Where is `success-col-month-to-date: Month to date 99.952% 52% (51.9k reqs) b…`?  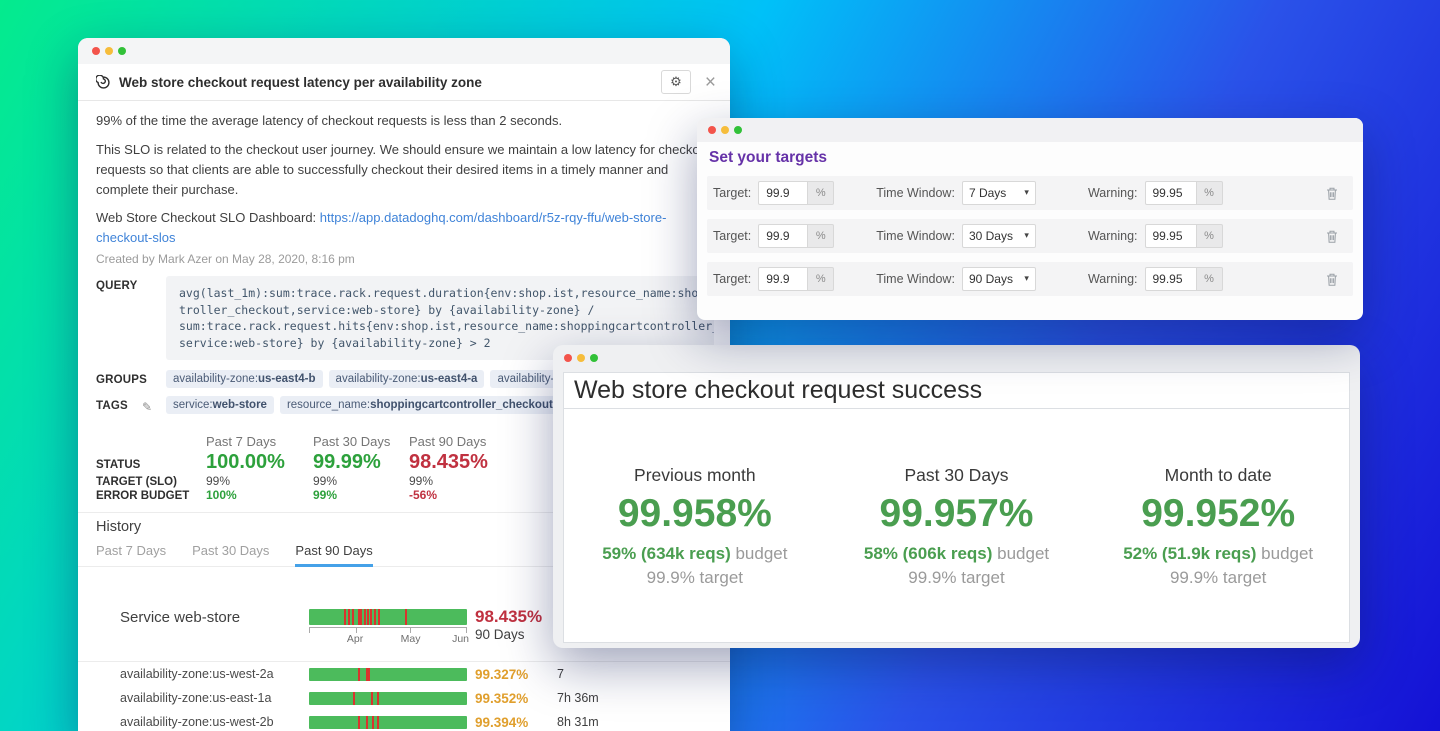 success-col-month-to-date: Month to date 99.952% 52% (51.9k reqs) b… is located at coordinates (1218, 553).